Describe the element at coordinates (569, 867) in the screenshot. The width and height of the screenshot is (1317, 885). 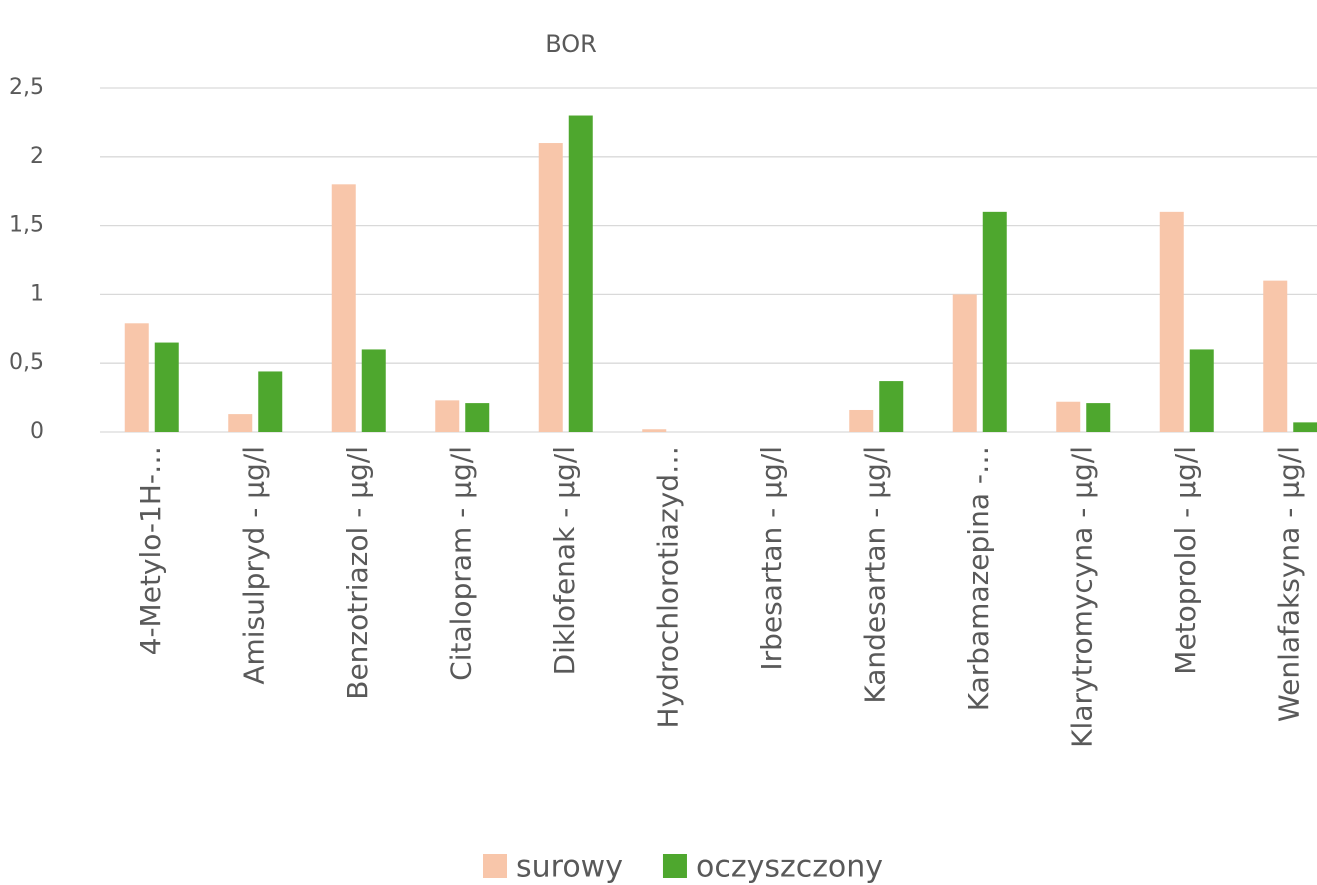
I see `legend-label: surowy` at that location.